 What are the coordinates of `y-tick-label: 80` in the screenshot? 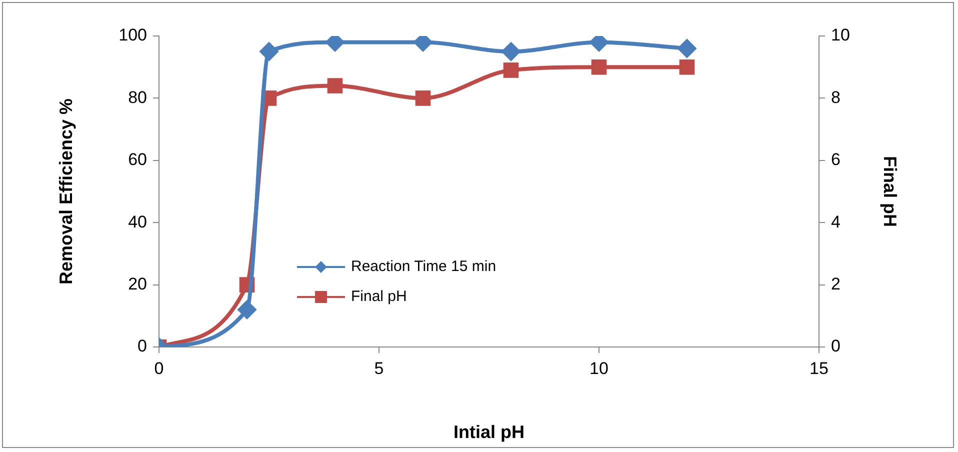 It's located at (137, 97).